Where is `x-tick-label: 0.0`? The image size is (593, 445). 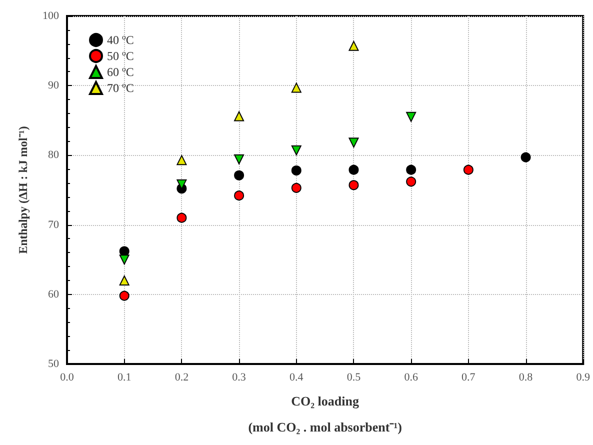 x-tick-label: 0.0 is located at coordinates (67, 378).